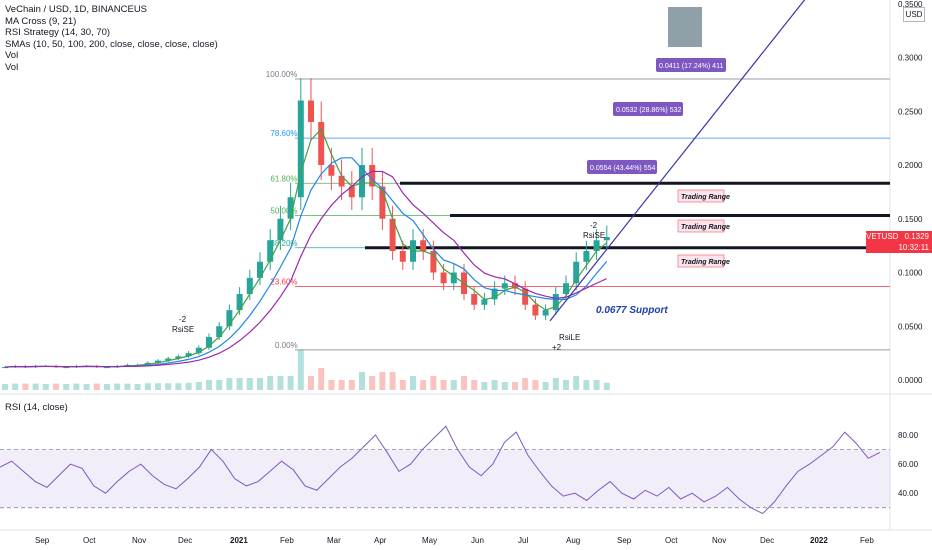  Describe the element at coordinates (622, 168) in the screenshot. I see `target-label: 0.0554 (43.44%) 554` at that location.